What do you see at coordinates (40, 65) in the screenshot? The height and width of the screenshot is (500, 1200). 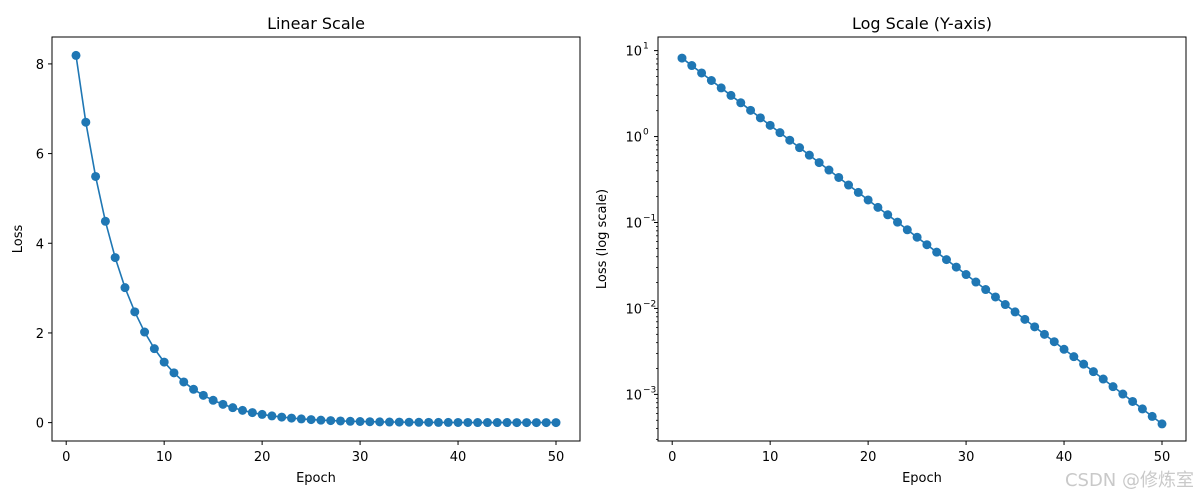 I see `y-tick-label: 8` at bounding box center [40, 65].